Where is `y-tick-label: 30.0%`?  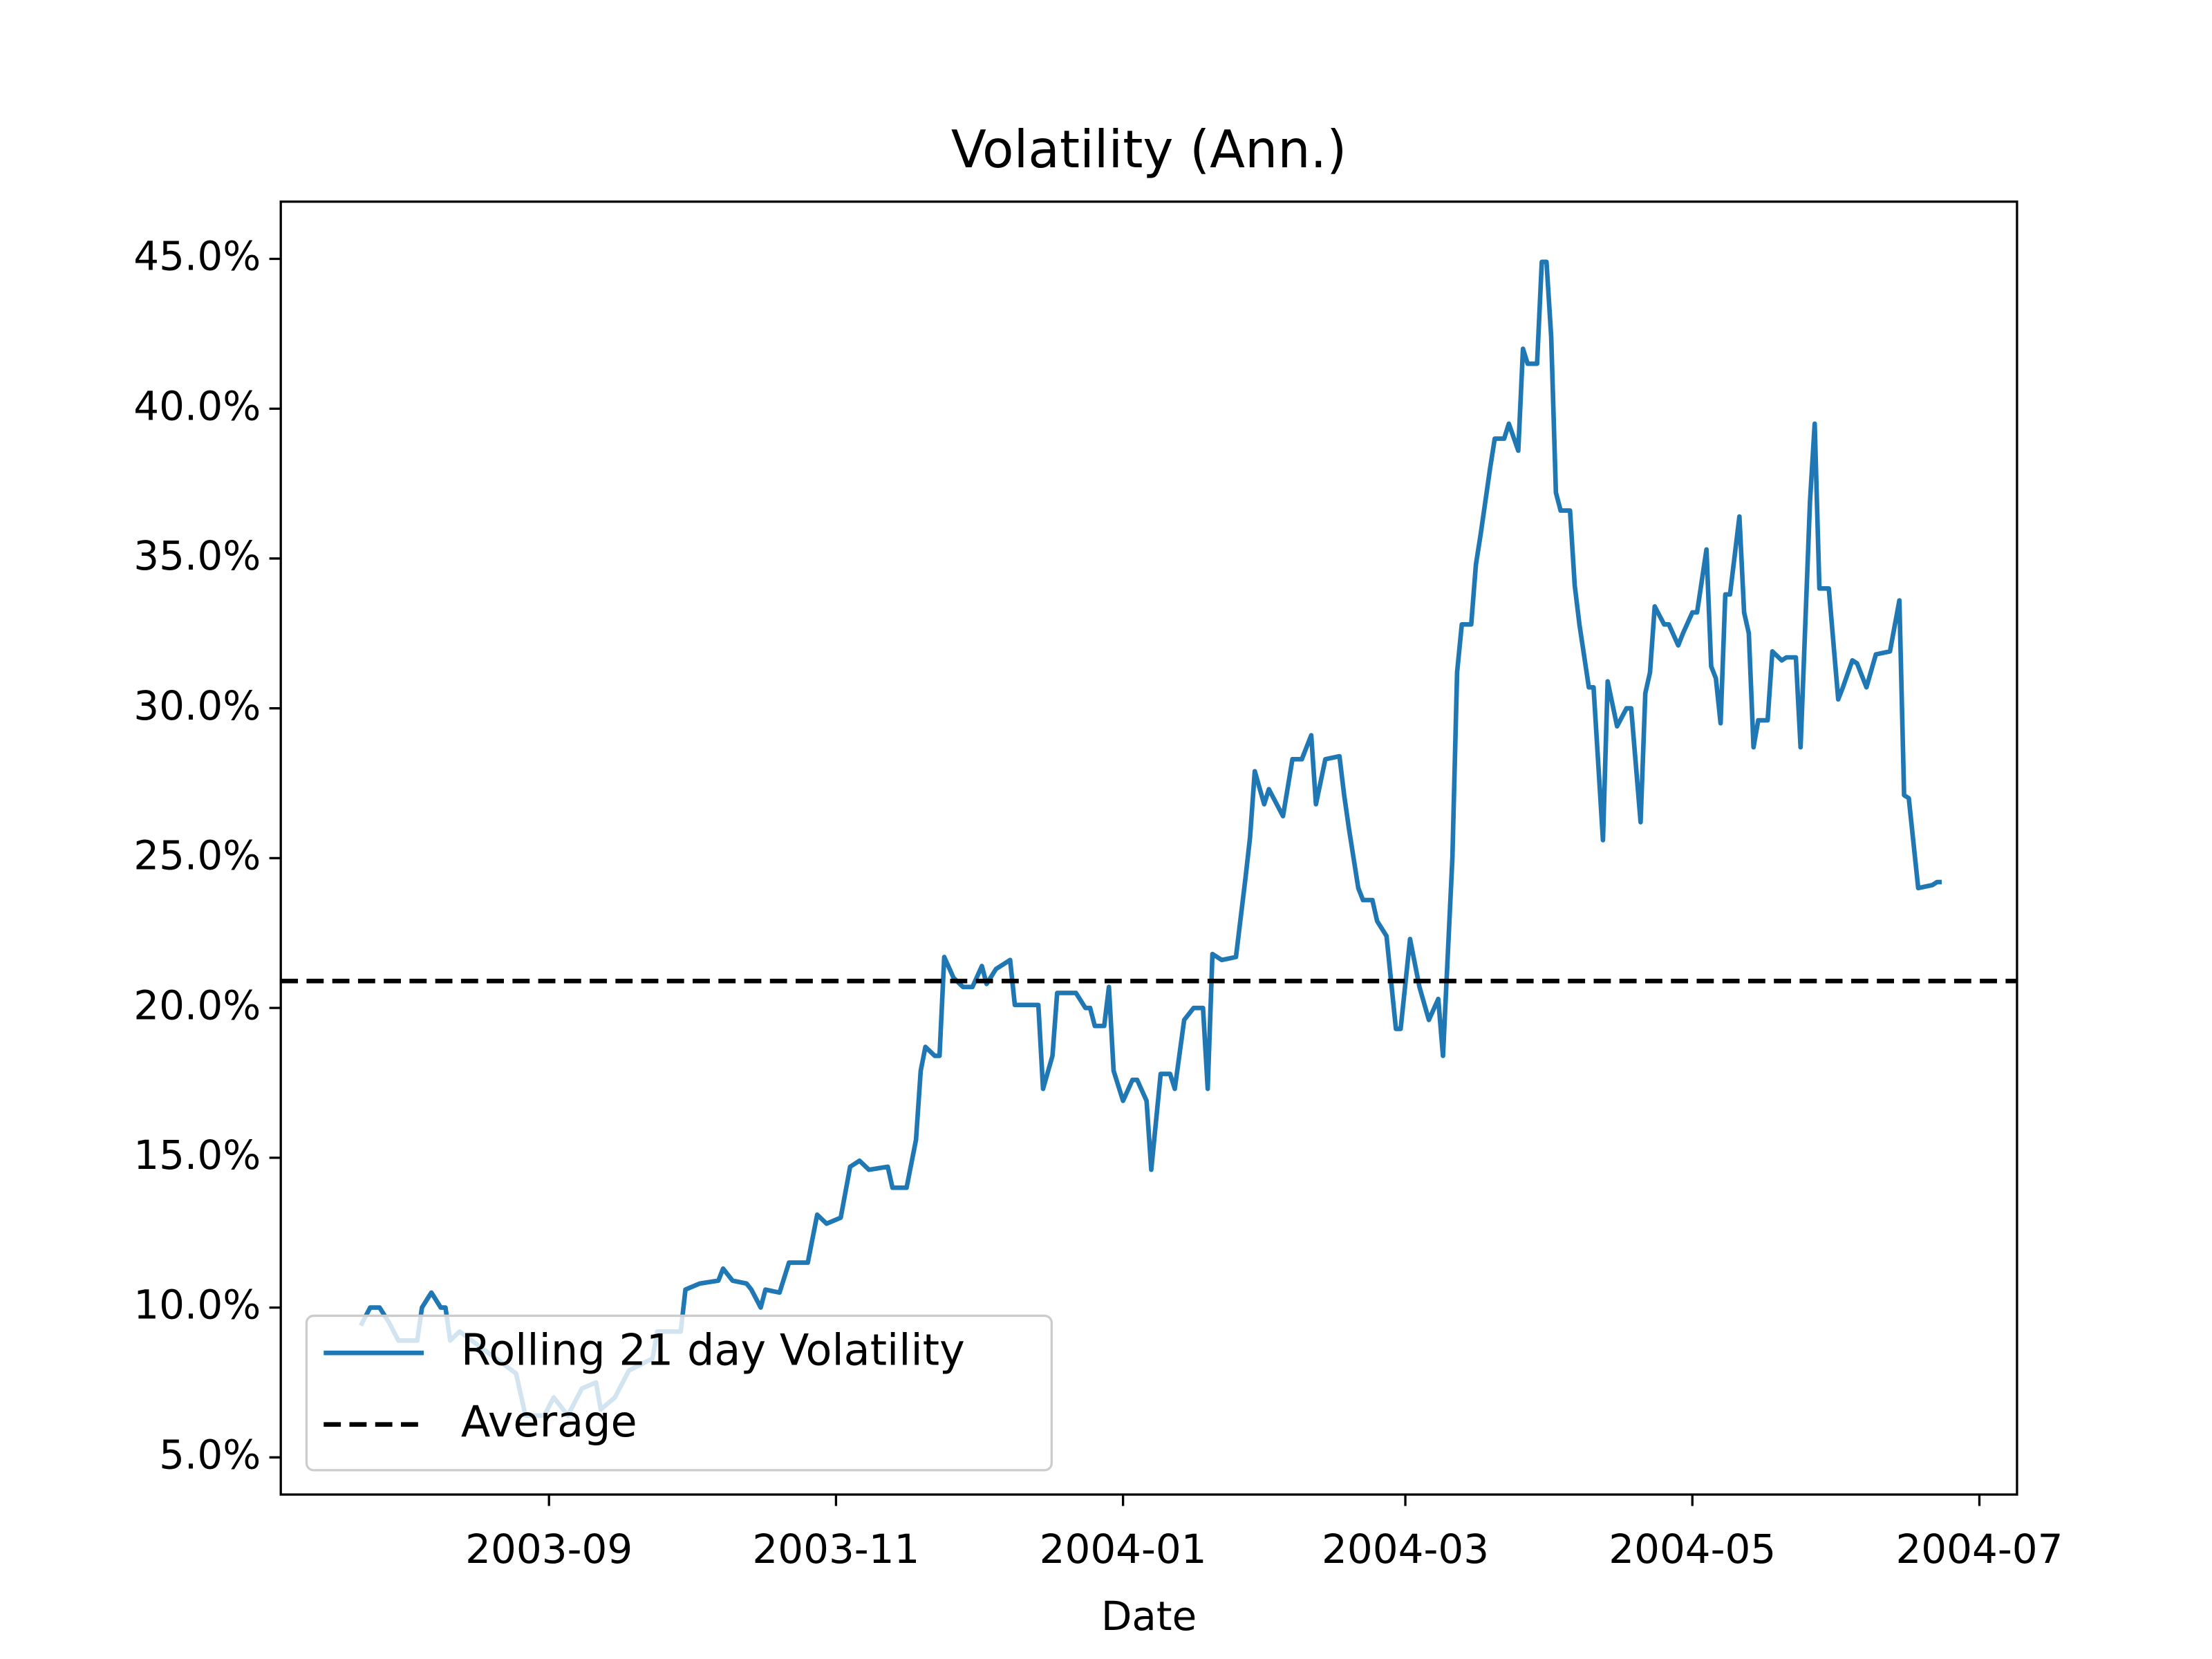 y-tick-label: 30.0% is located at coordinates (197, 705).